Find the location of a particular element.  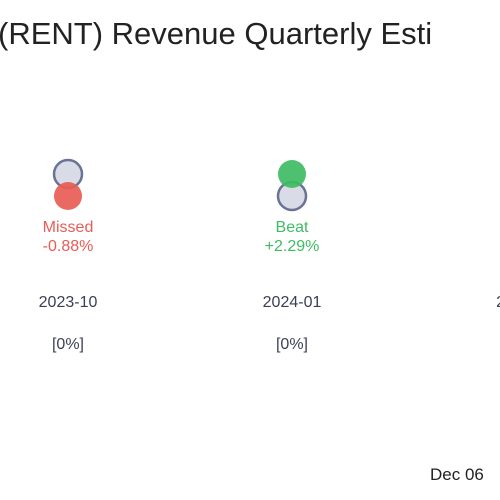

chart-title: (RENT) Revenue Quarterly Esti is located at coordinates (216, 33).